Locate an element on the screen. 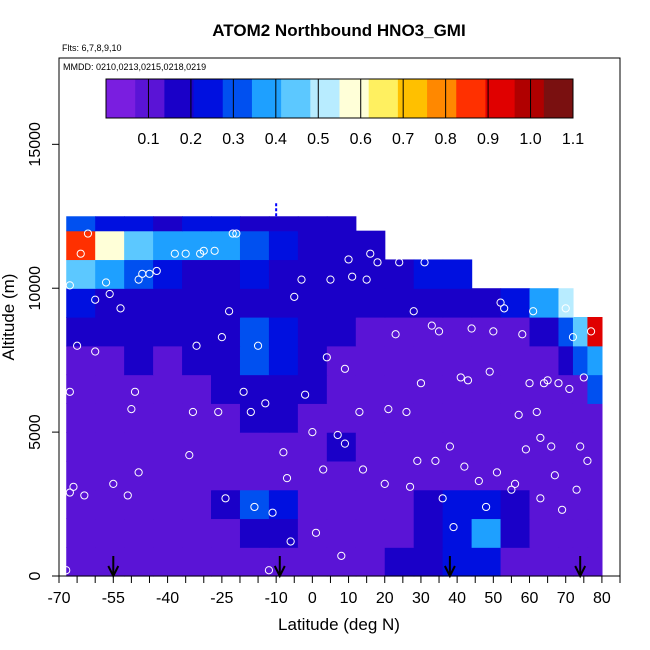 Image resolution: width=650 pixels, height=650 pixels. x-tick-label: 10 is located at coordinates (349, 598).